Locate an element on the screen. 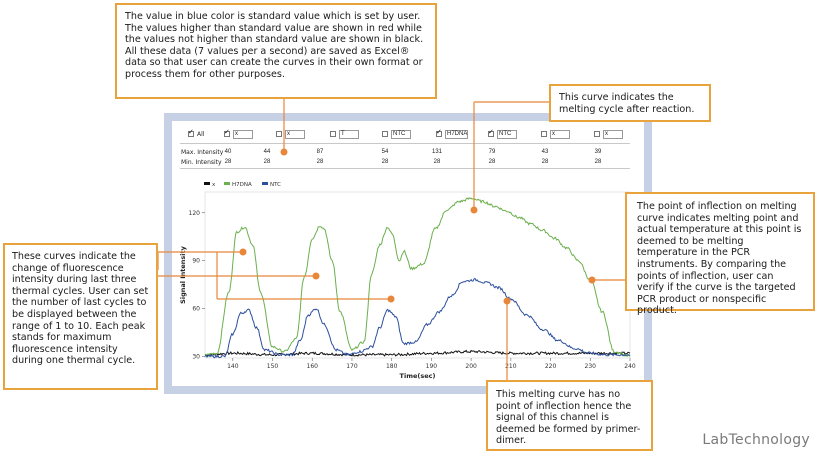 The image size is (820, 454). max-intensity-label: Max. Intensity is located at coordinates (202, 152).